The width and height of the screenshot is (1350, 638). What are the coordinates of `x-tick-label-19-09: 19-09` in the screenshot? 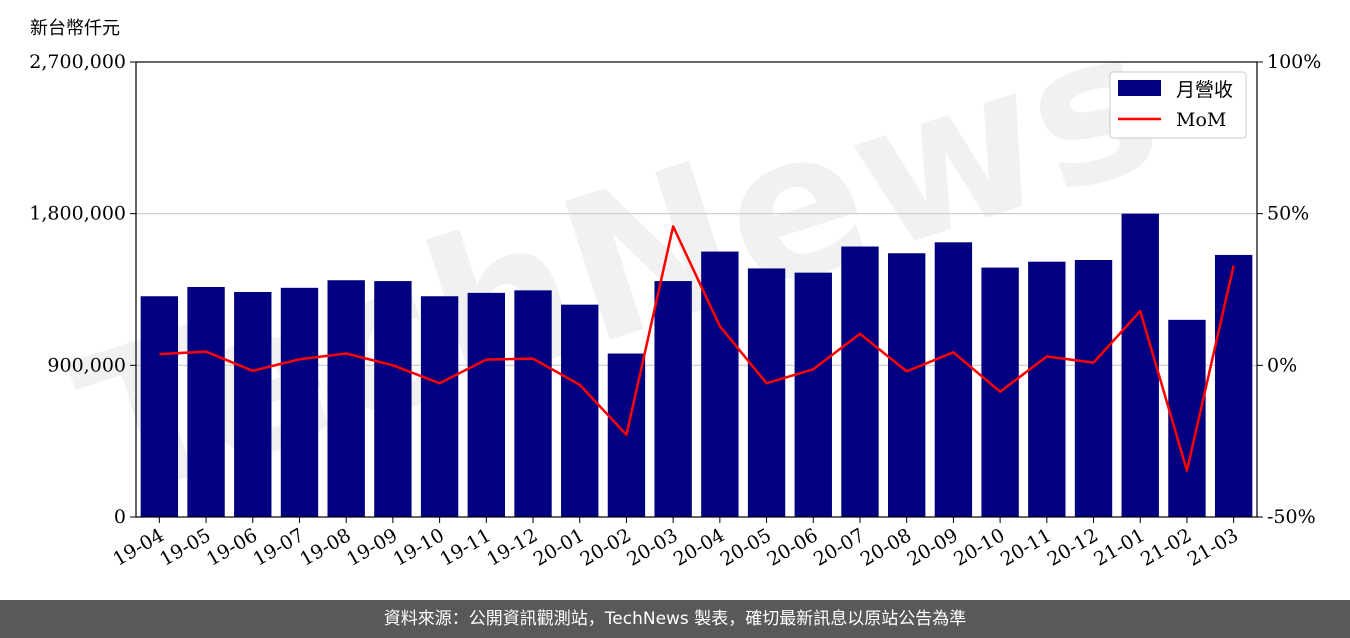 It's located at (372, 547).